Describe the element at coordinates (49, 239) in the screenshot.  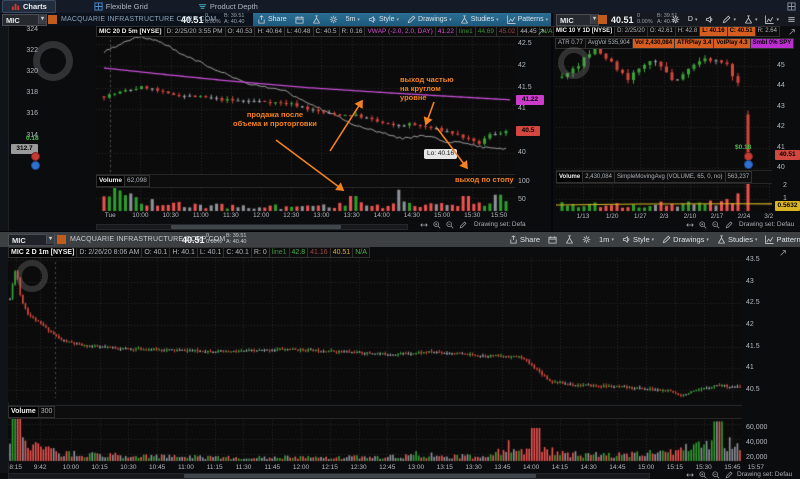
I see `bottom-symbol-dropdown-caret: ▾` at that location.